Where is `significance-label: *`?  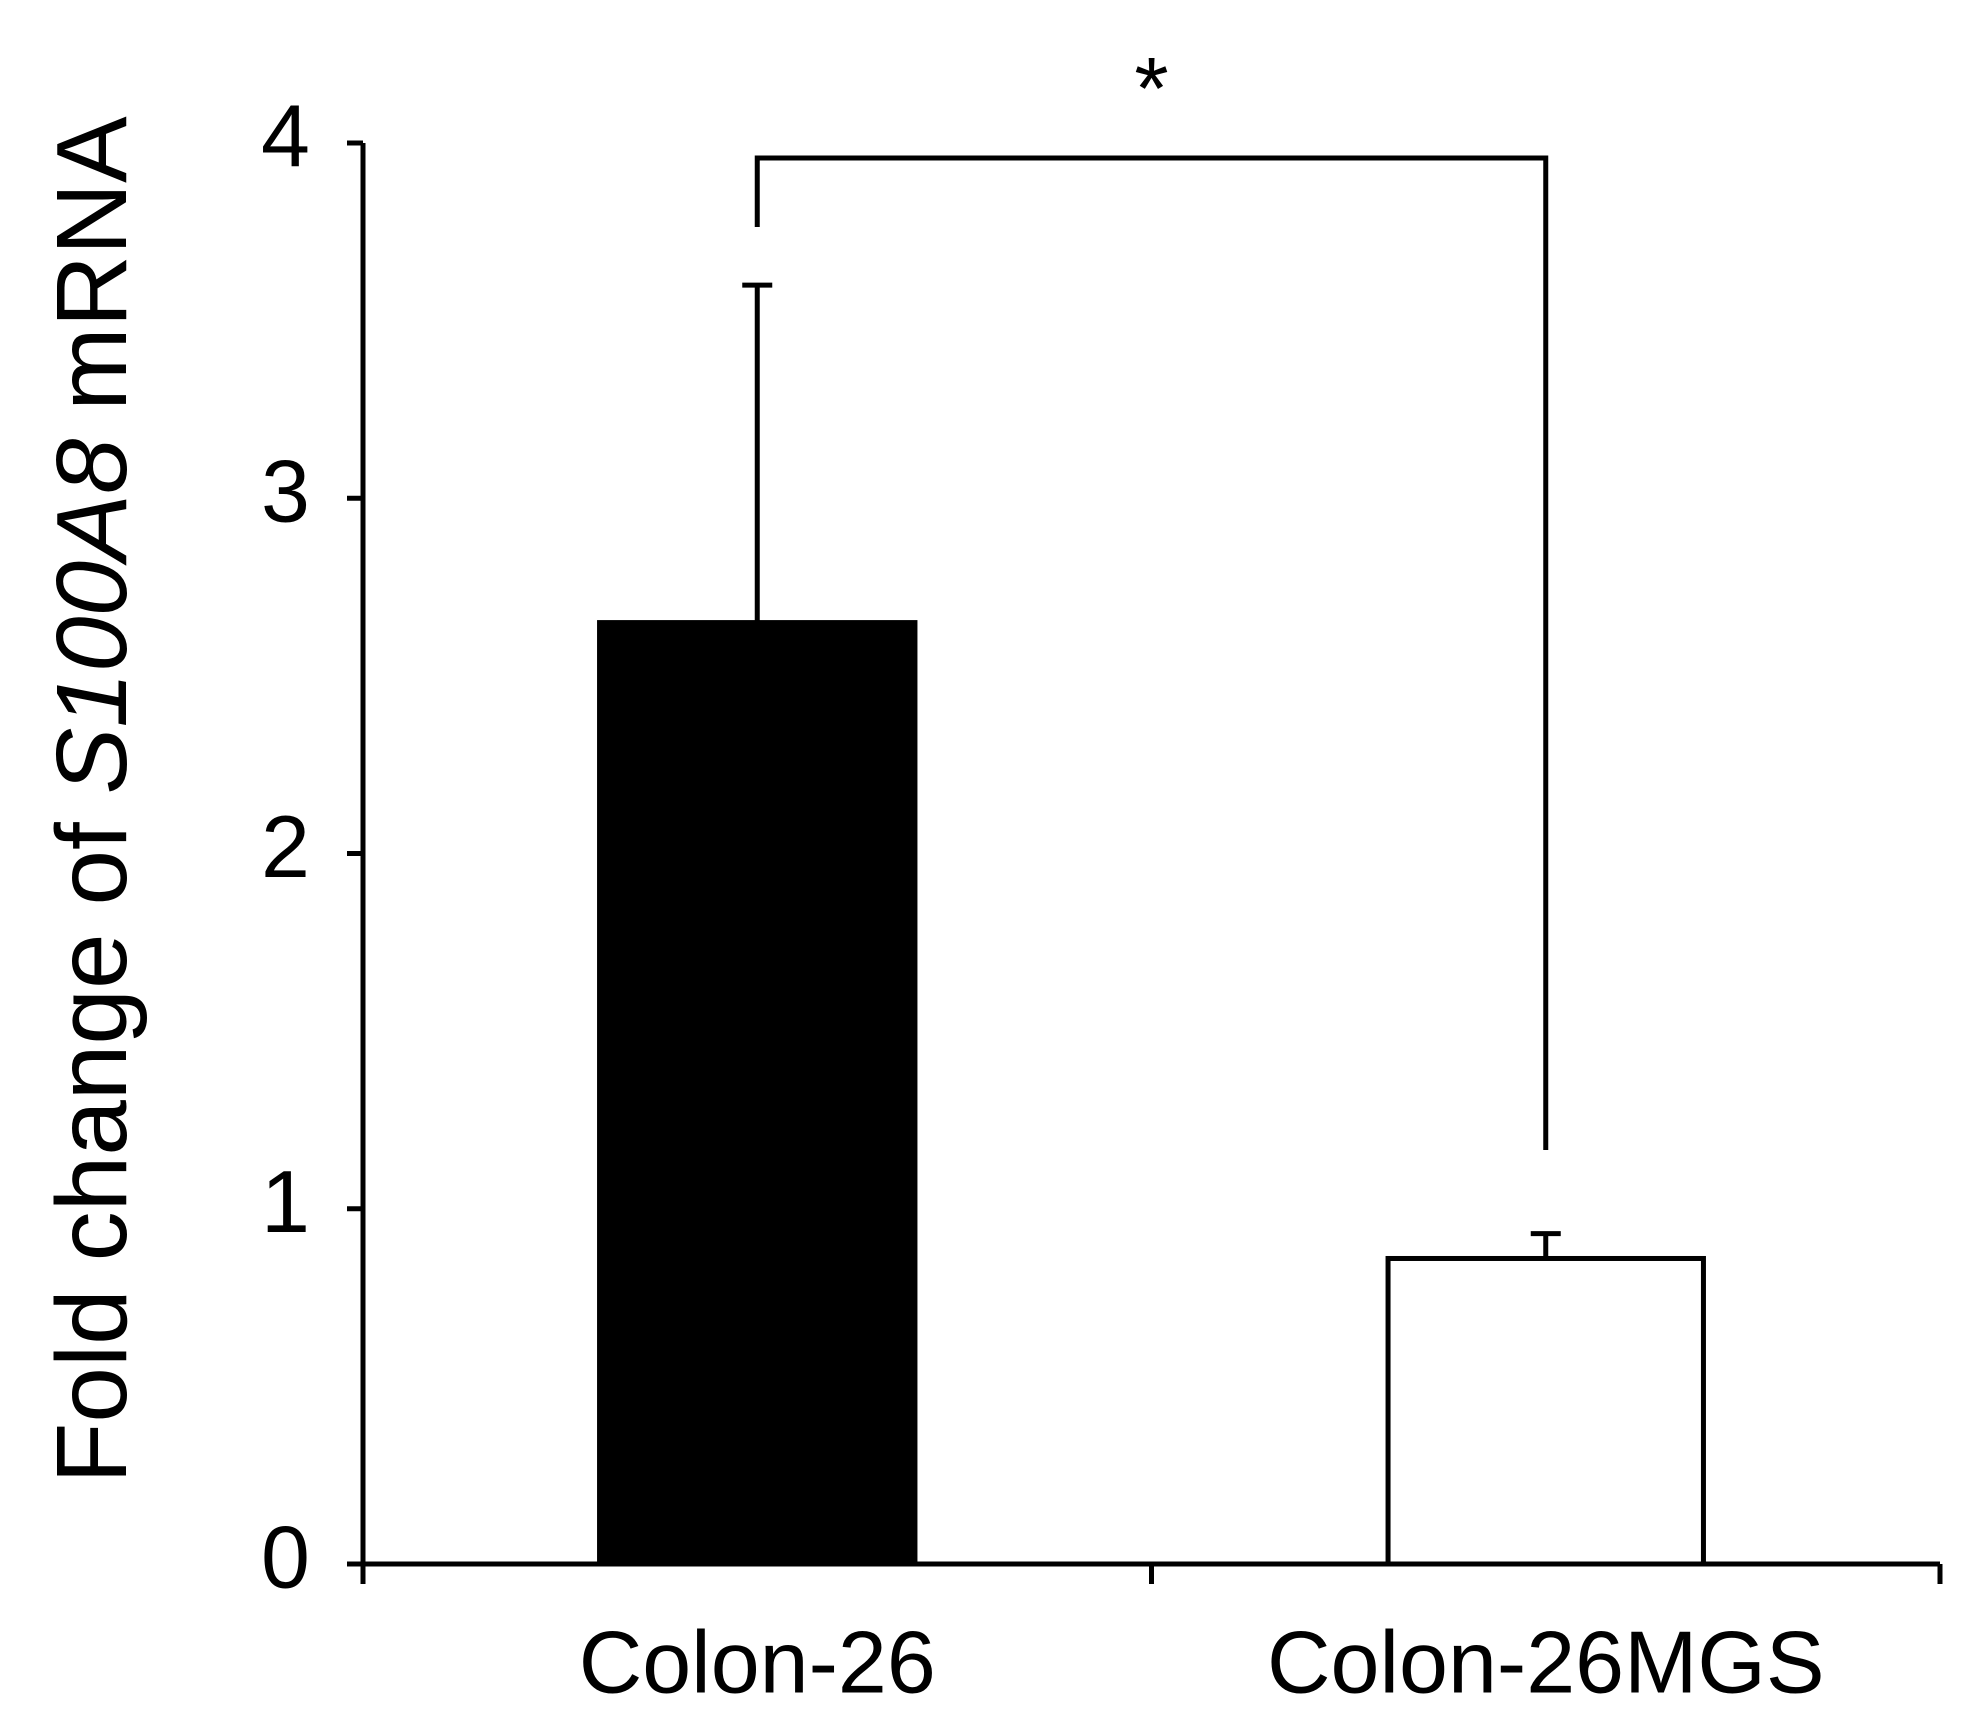
significance-label: * is located at coordinates (1151, 87).